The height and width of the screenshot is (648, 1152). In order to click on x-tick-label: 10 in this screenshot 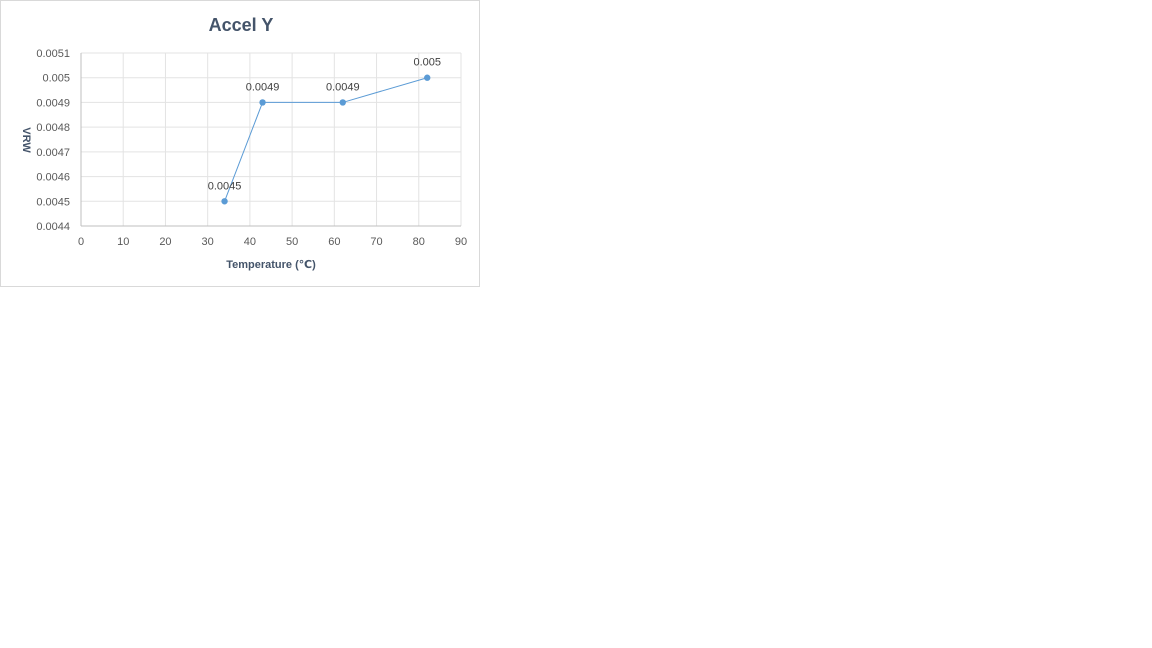, I will do `click(123, 242)`.